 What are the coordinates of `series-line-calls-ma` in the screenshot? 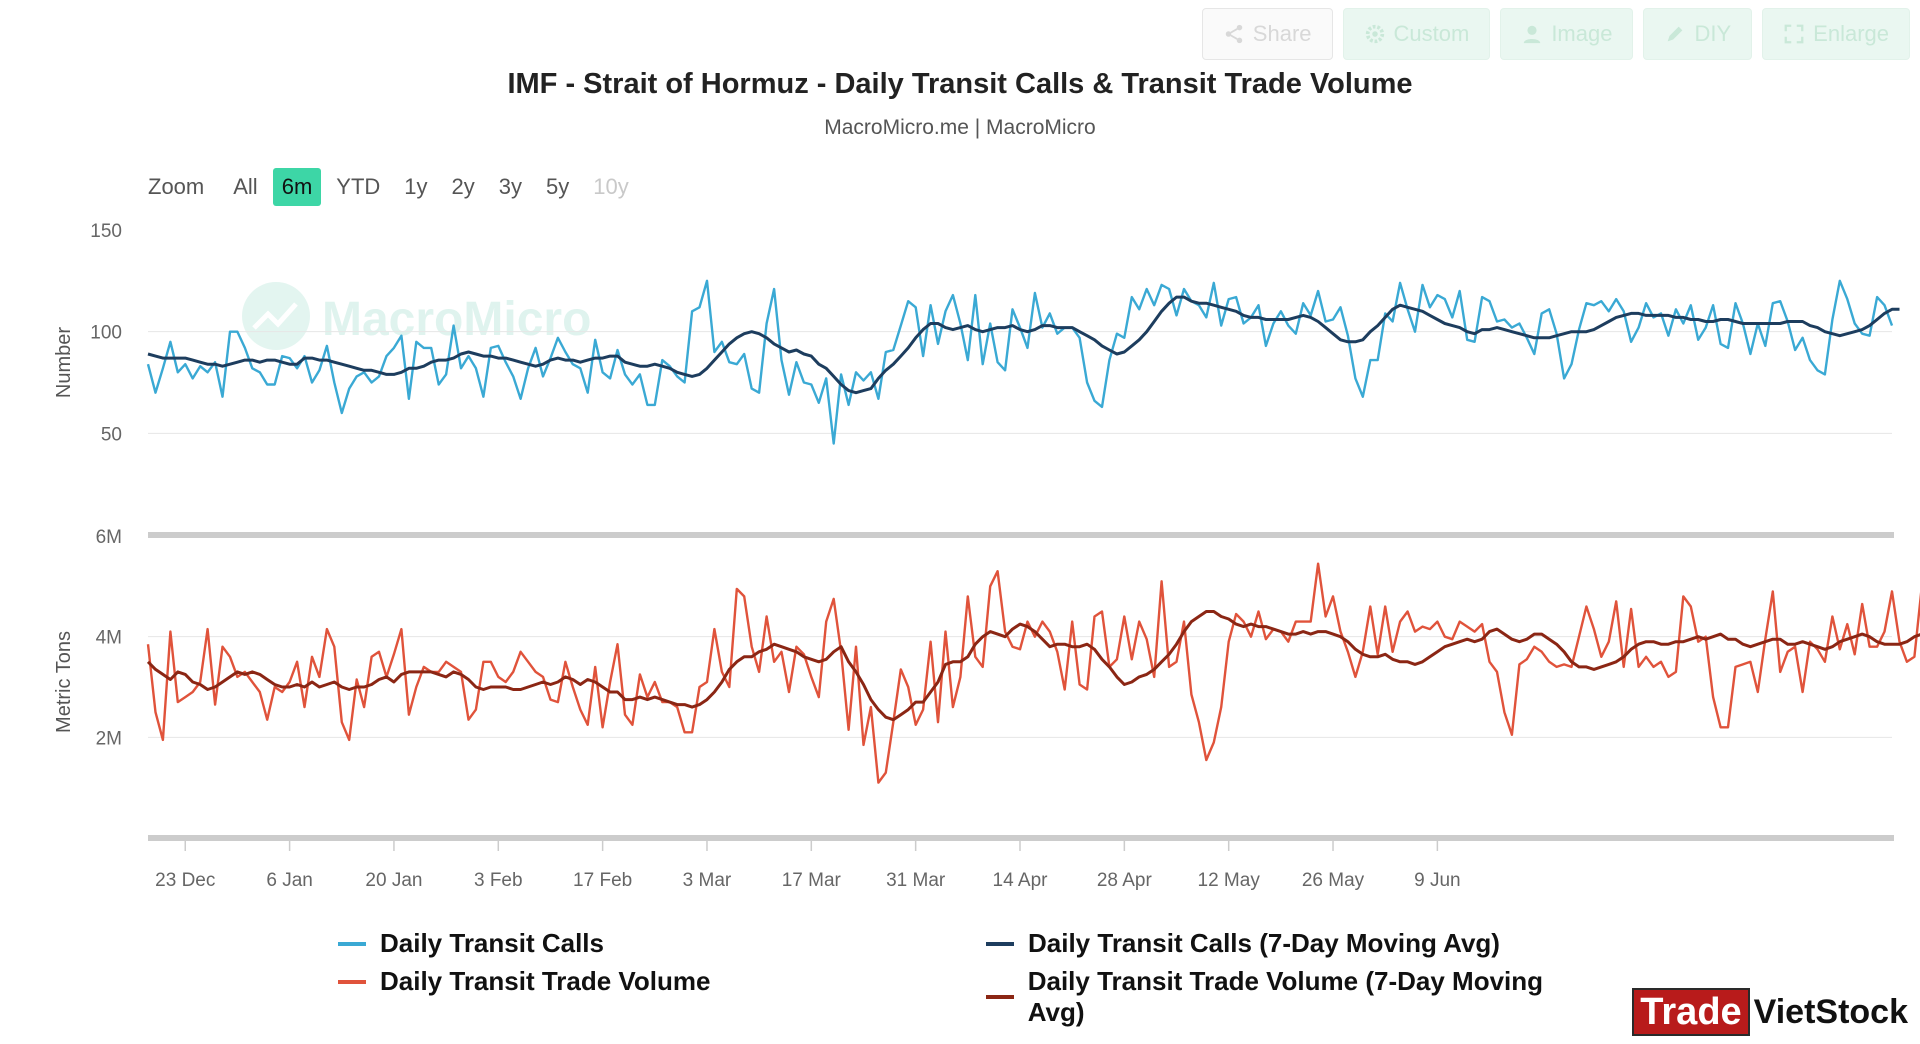 It's located at (1023, 345).